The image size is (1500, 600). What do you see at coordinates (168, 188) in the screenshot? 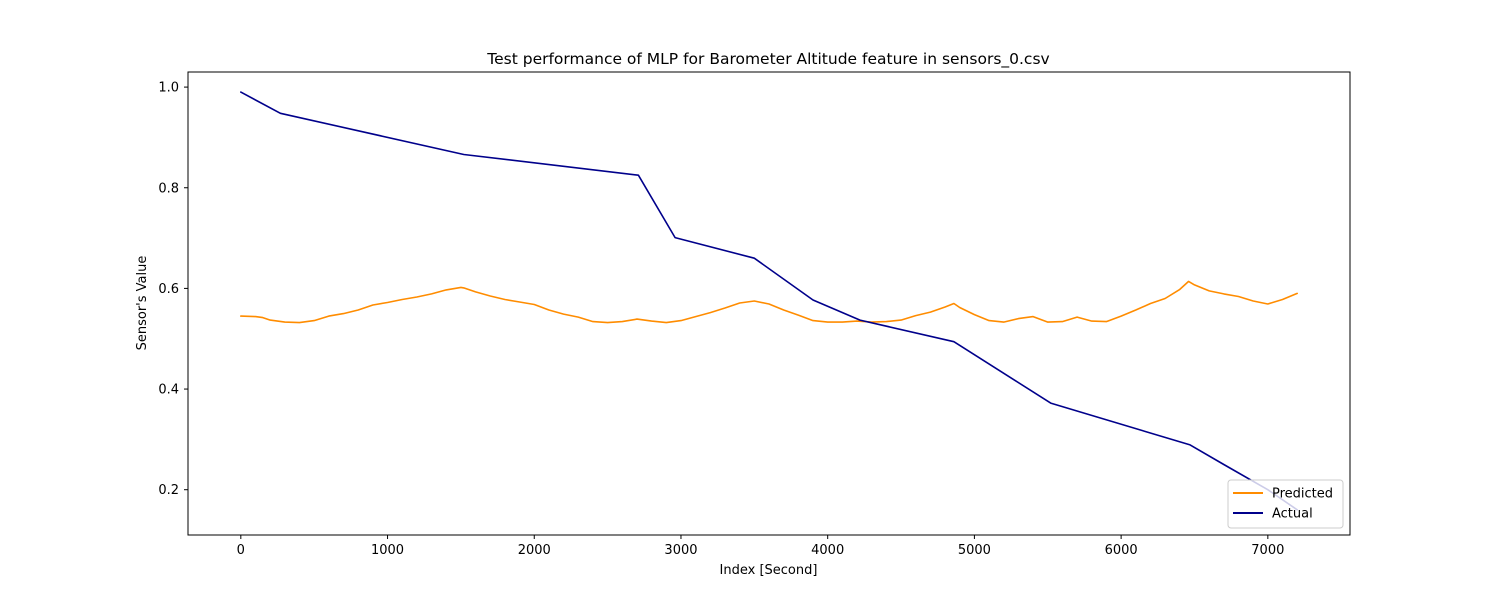
I see `y-tick-label: 0.8` at bounding box center [168, 188].